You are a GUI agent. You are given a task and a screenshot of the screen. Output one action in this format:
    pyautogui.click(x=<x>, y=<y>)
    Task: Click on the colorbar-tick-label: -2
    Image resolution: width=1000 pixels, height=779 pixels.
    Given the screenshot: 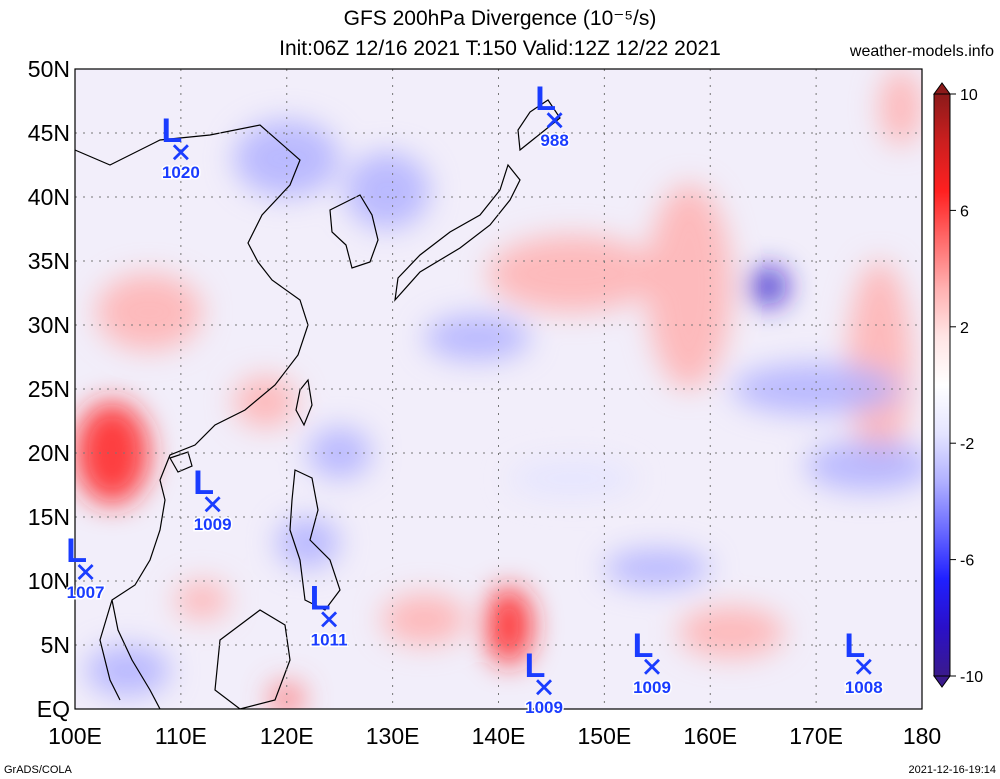 What is the action you would take?
    pyautogui.click(x=967, y=444)
    